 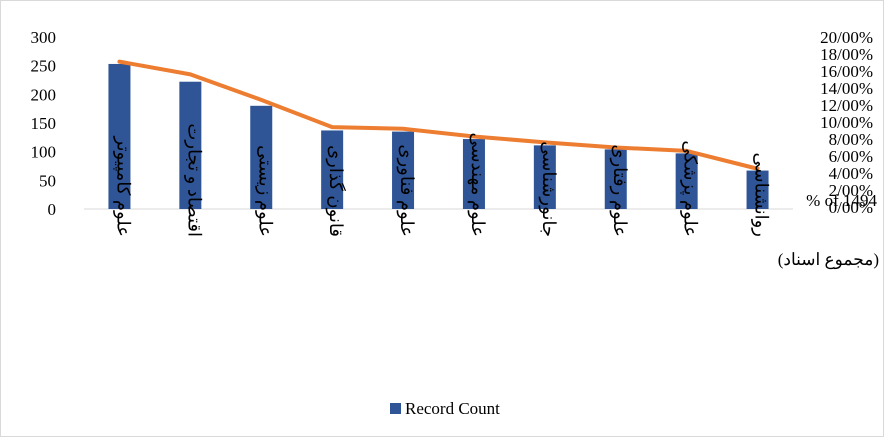 I want to click on category-label: روانشناسی, so click(x=761, y=195).